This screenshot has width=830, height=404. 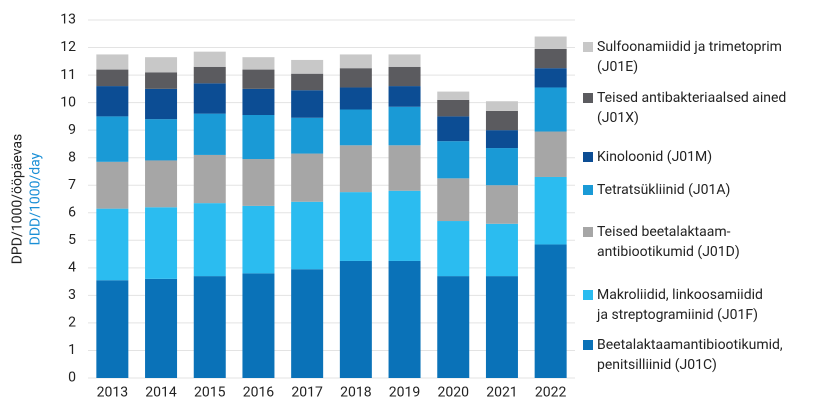 What do you see at coordinates (161, 393) in the screenshot?
I see `x-tick-label: 2014` at bounding box center [161, 393].